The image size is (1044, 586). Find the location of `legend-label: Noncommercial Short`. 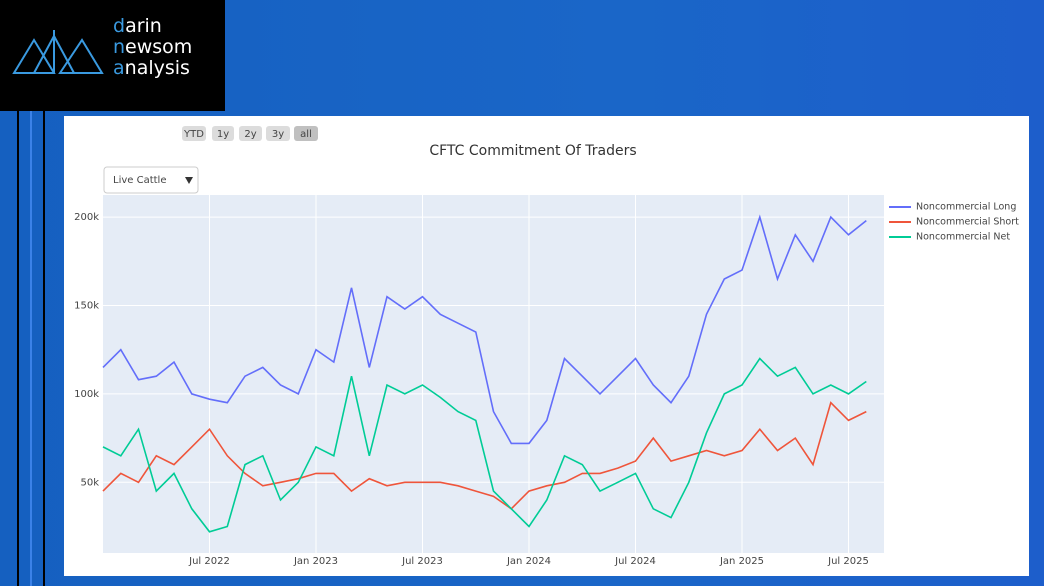

legend-label: Noncommercial Short is located at coordinates (967, 222).